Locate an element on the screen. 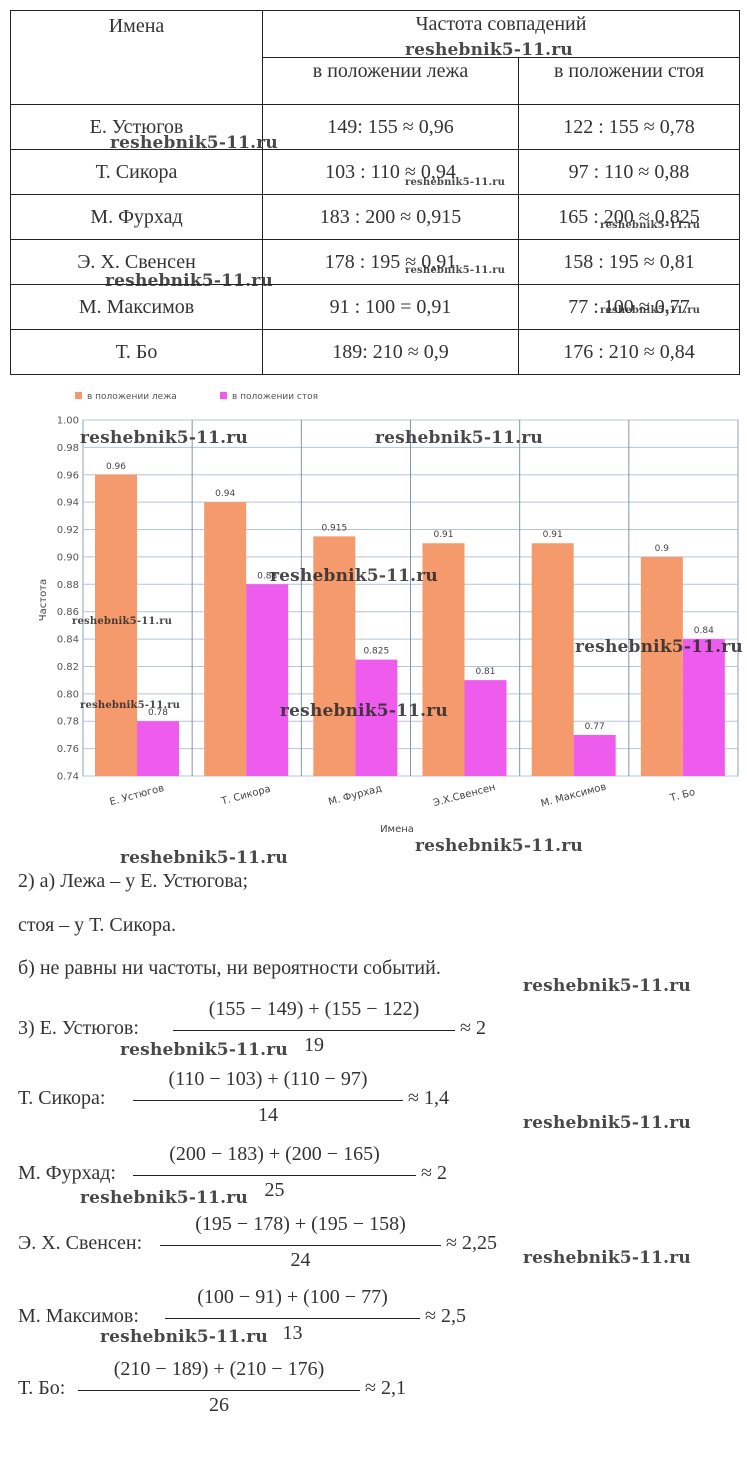 The image size is (747, 1460). table-row: Т. Бо 189: 210 ≈ 0,9 176 : 210 ≈ 0,84 is located at coordinates (375, 352).